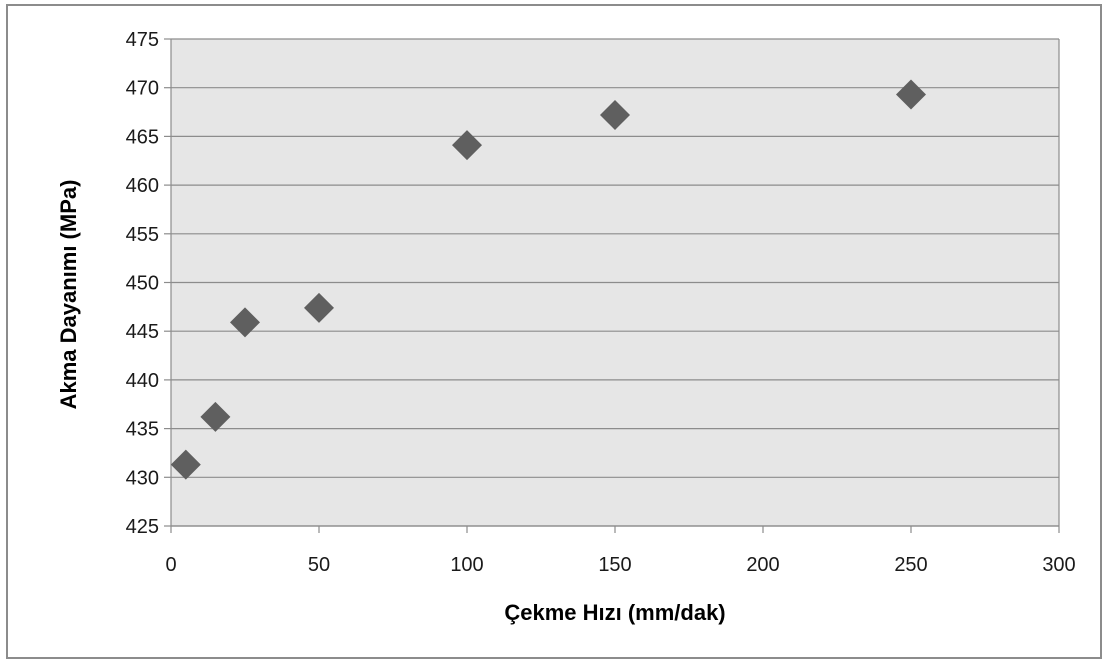 The image size is (1110, 667). I want to click on x-tick-label: 150, so click(614, 565).